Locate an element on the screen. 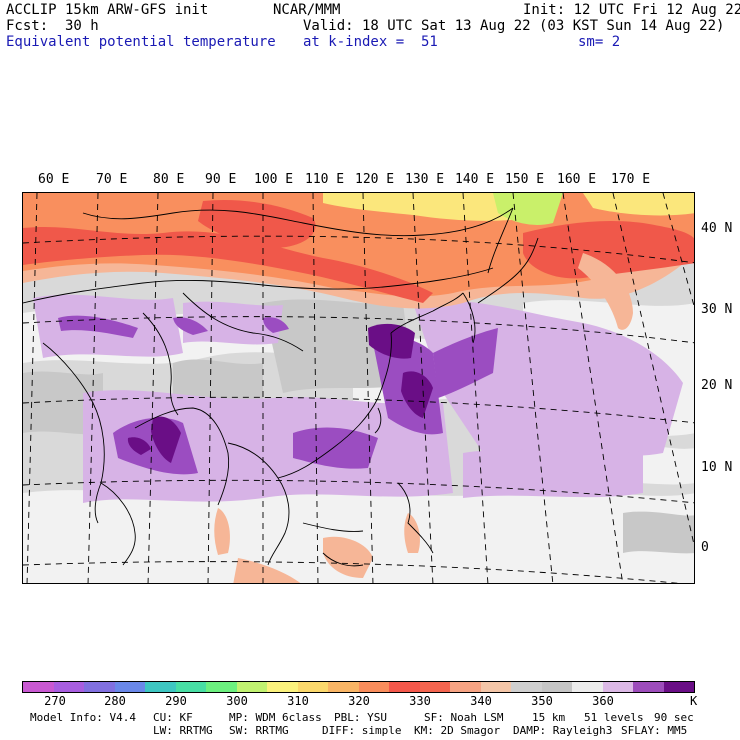 The height and width of the screenshot is (740, 740). lon-label: 60 E is located at coordinates (54, 179).